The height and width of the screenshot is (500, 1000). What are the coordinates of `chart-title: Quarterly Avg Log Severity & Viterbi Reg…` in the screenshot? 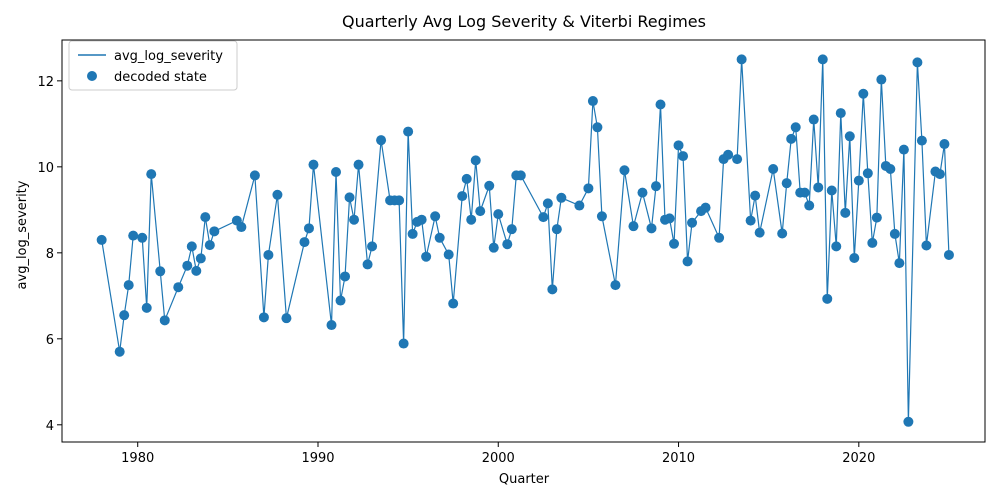 It's located at (524, 21).